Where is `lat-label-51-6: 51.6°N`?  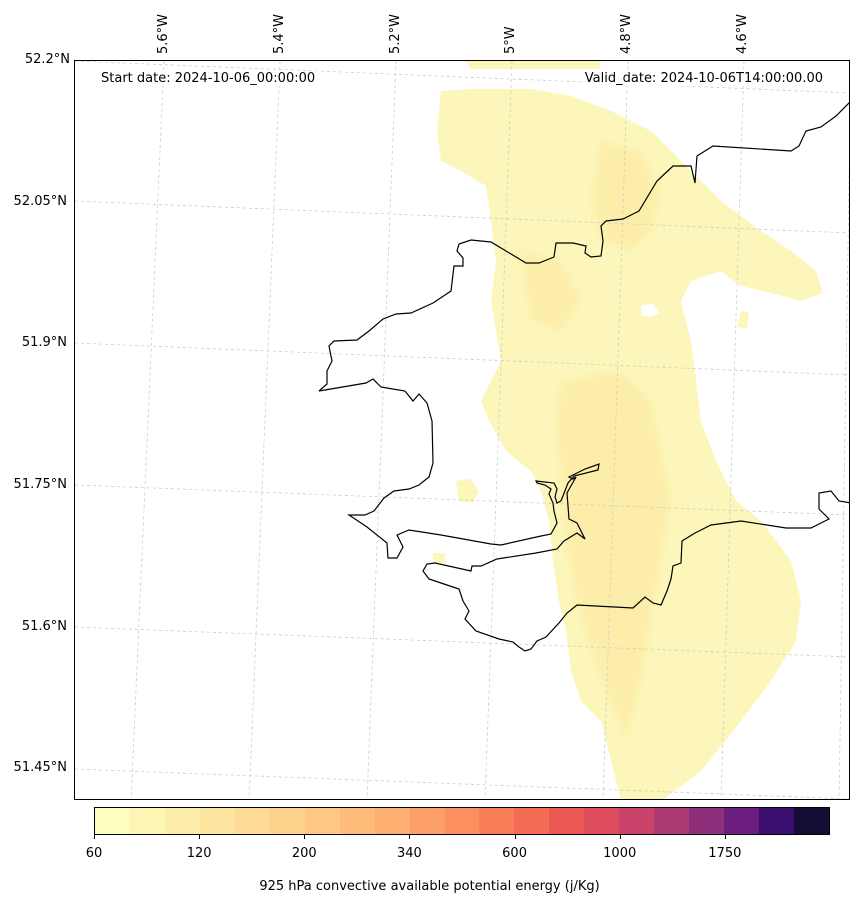
lat-label-51-6: 51.6°N is located at coordinates (44, 626).